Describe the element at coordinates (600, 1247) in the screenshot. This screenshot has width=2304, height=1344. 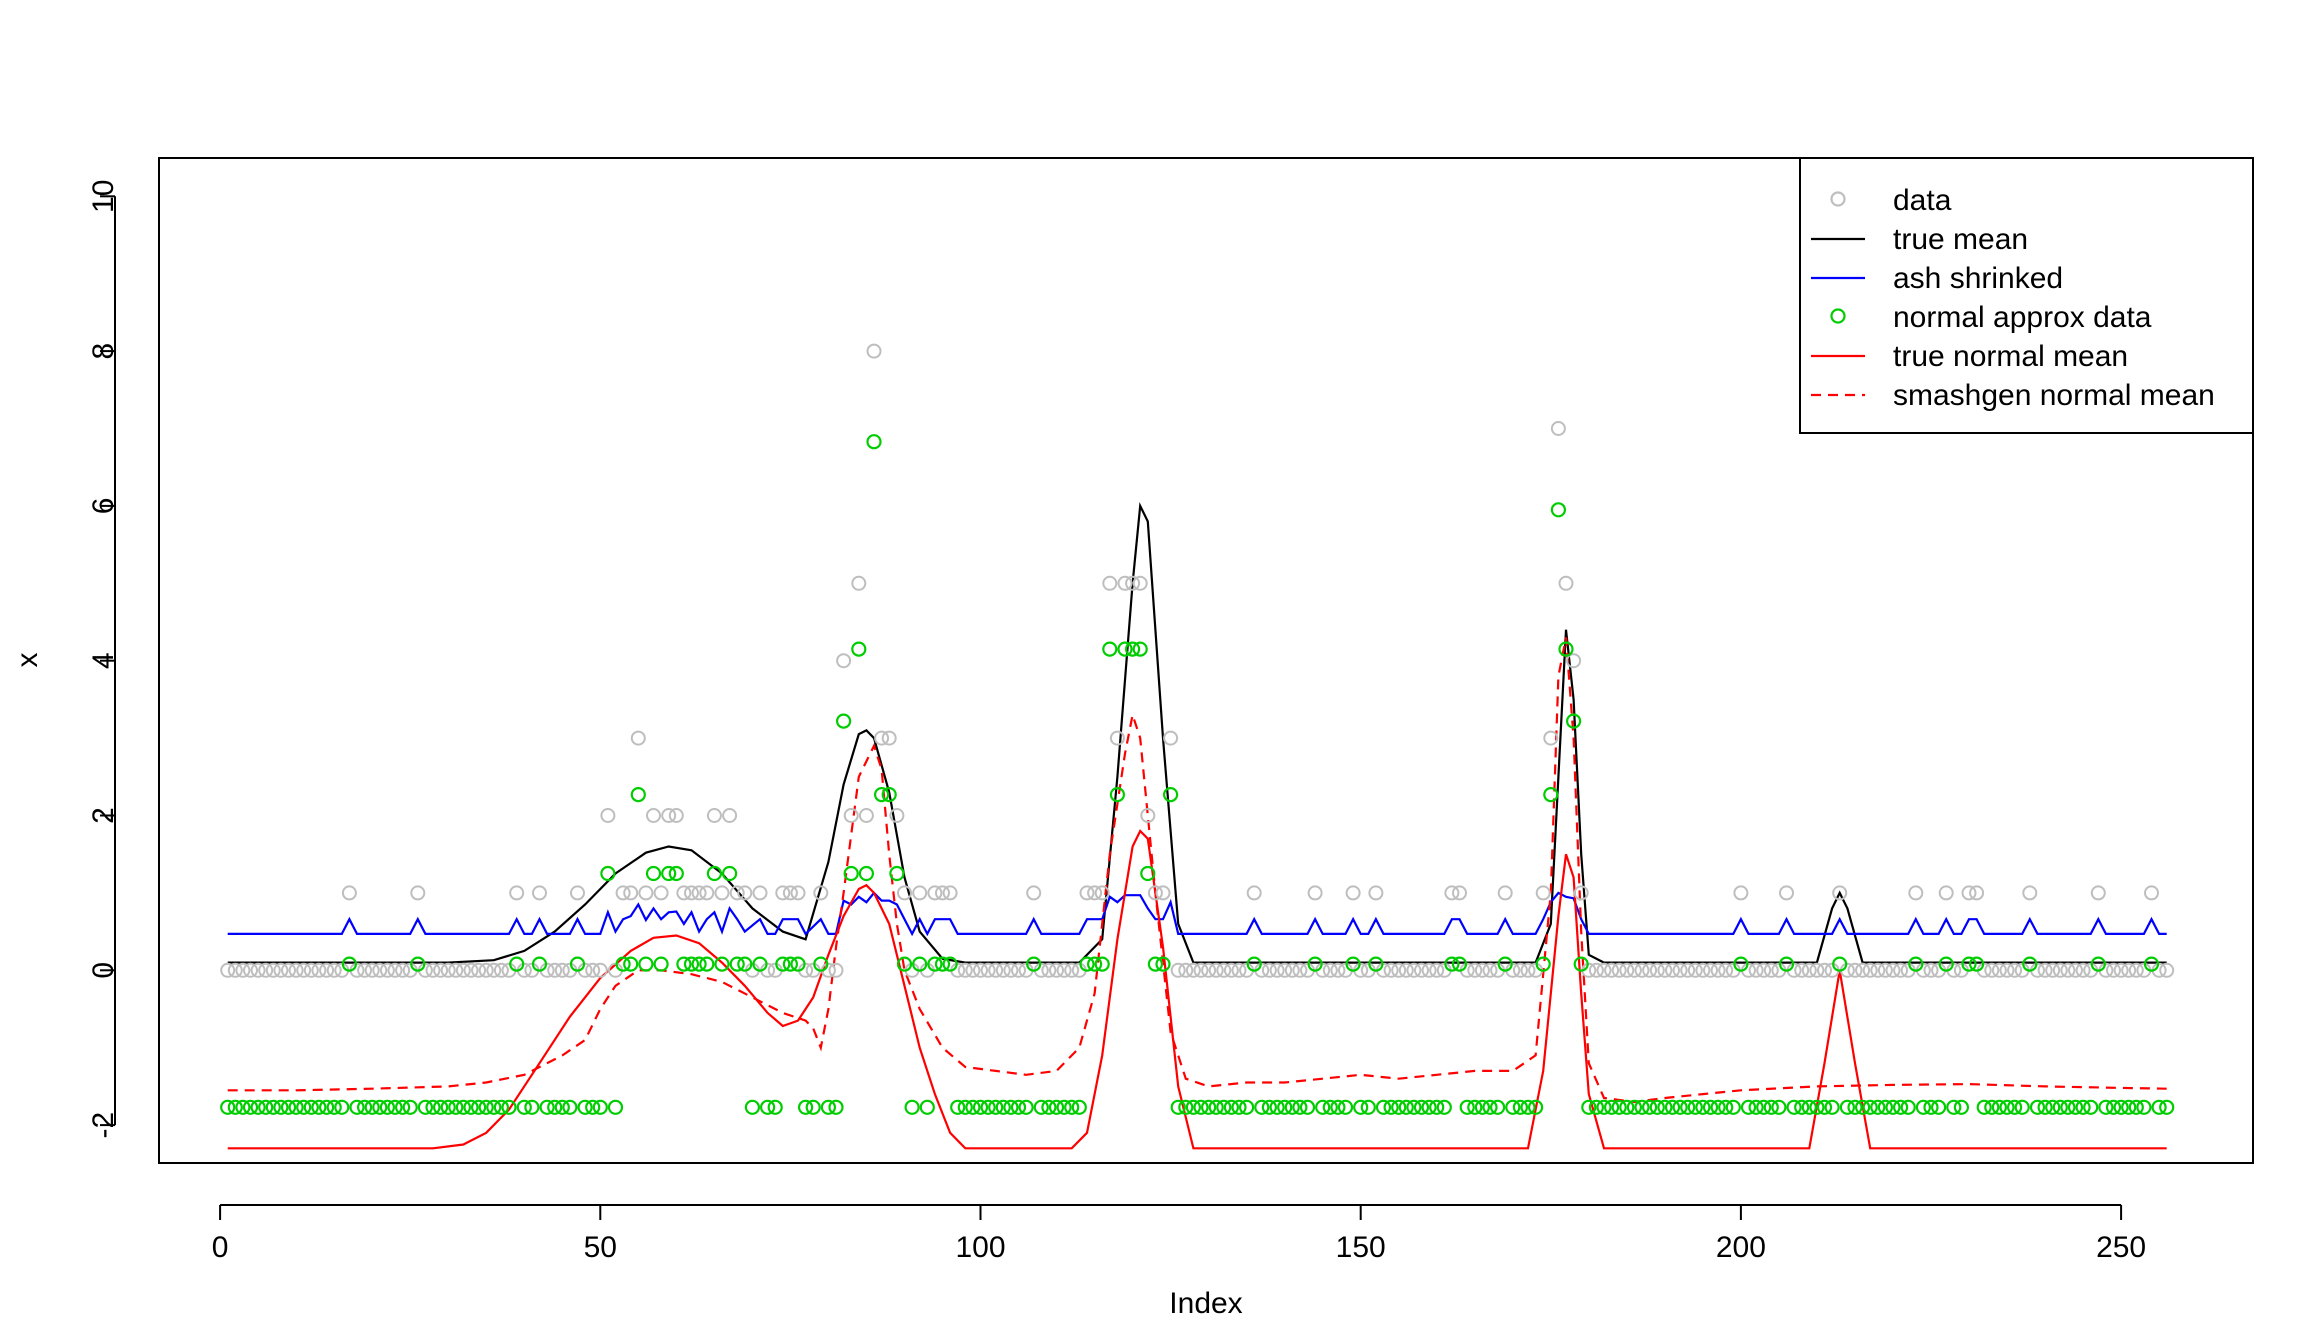
I see `x-tick-label: 50` at that location.